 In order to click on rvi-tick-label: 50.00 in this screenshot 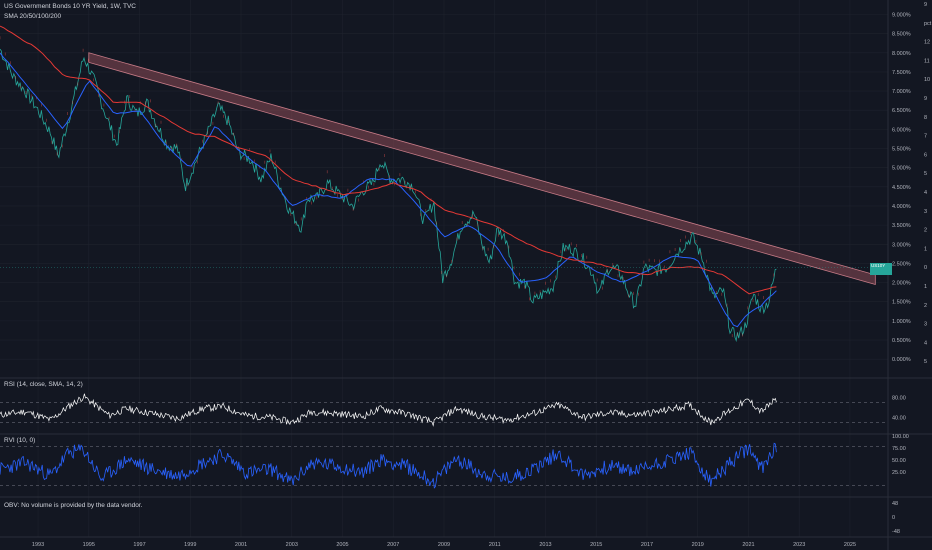, I will do `click(899, 461)`.